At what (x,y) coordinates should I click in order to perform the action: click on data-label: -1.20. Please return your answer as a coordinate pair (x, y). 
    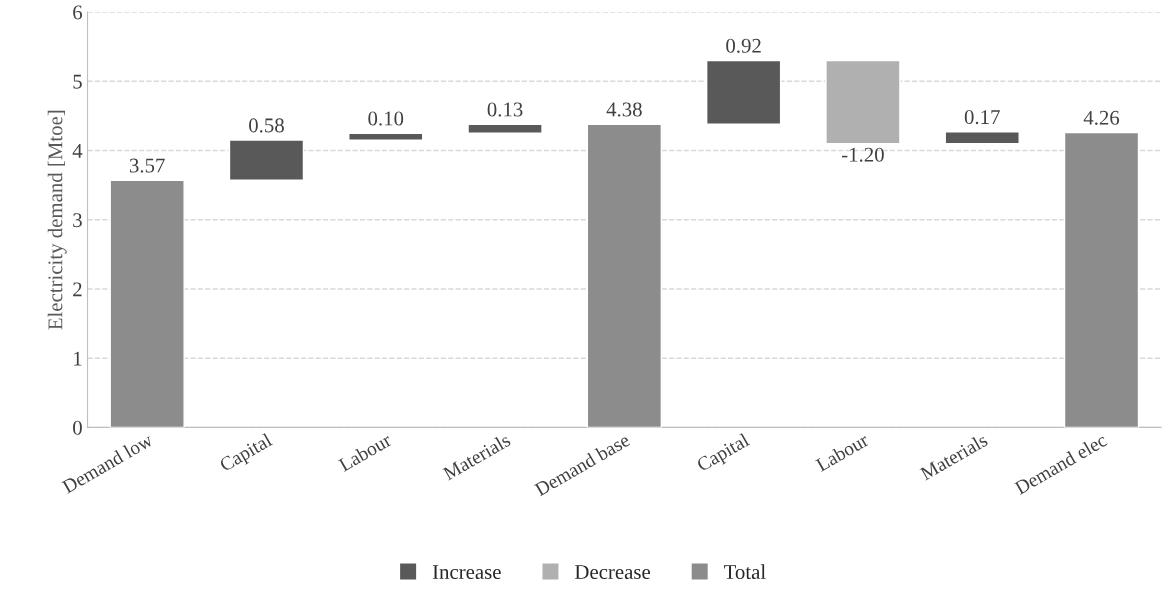
    Looking at the image, I should click on (863, 154).